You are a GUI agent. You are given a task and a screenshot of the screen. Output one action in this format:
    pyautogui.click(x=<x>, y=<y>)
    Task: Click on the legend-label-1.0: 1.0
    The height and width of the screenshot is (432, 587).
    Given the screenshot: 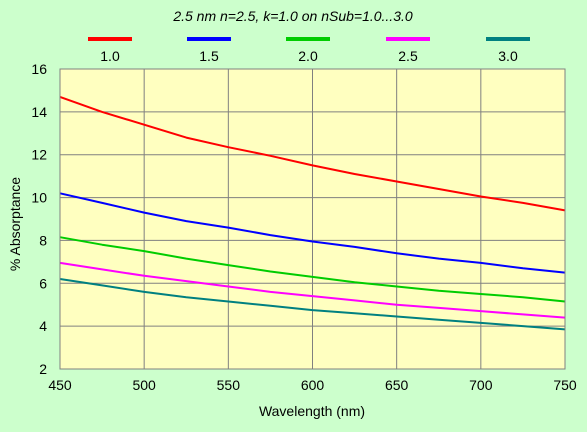 What is the action you would take?
    pyautogui.click(x=110, y=56)
    